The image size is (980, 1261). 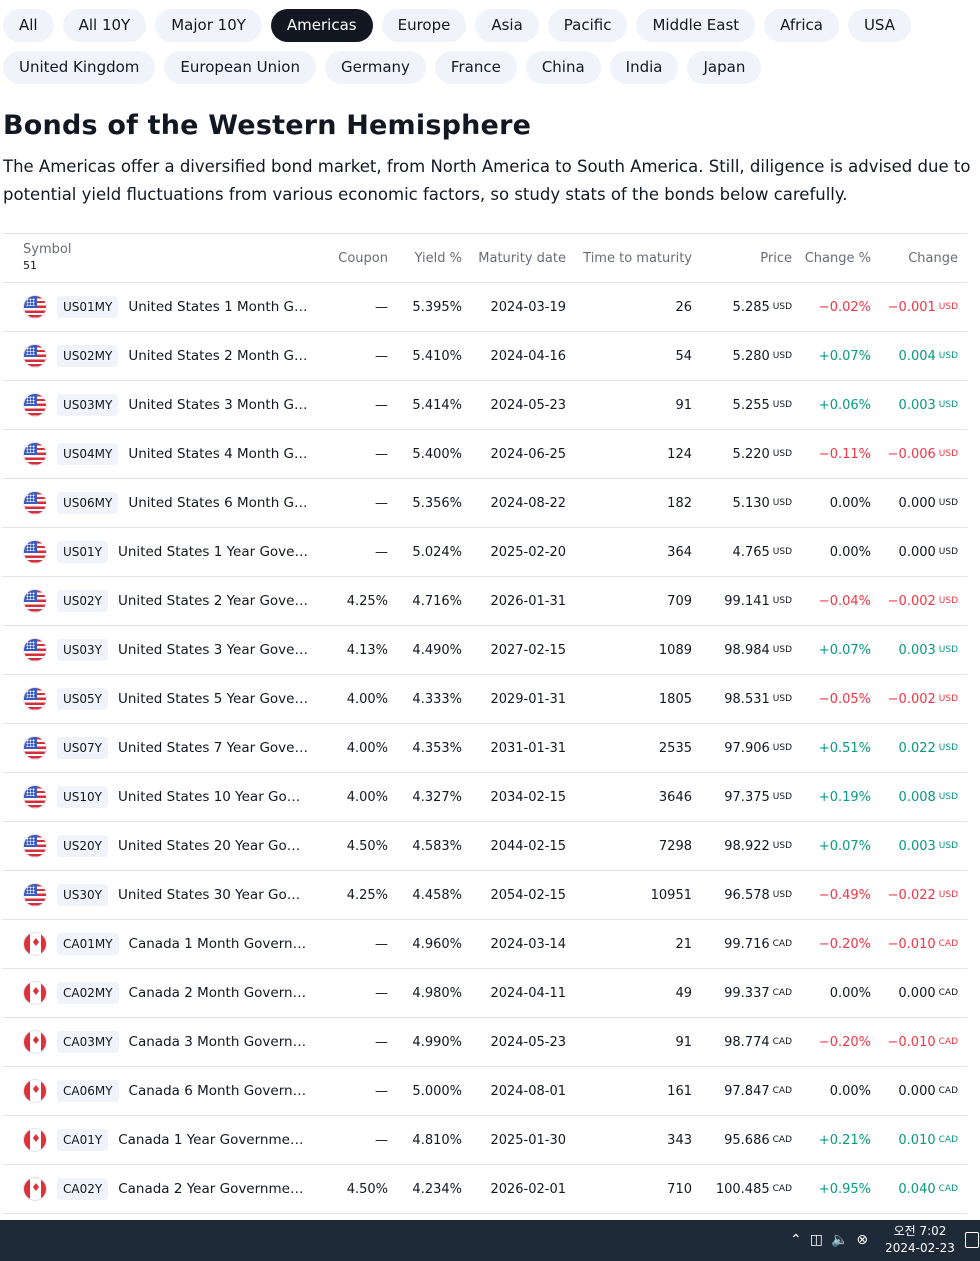 I want to click on maturity-date-cell: 2025-01-30, so click(x=528, y=1140).